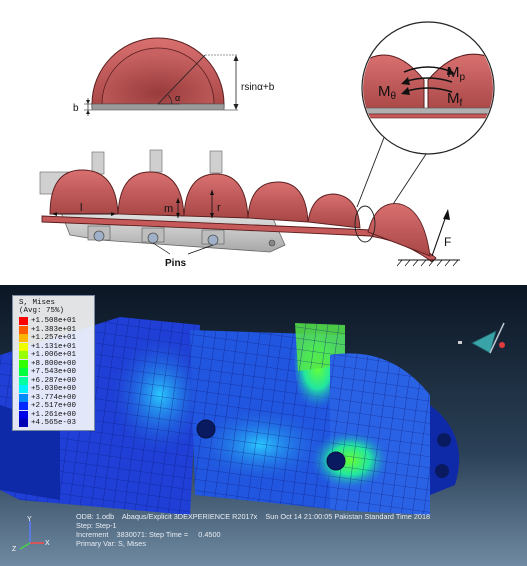 The image size is (527, 566). I want to click on primary-var-line: Primary Var: S, Mises, so click(111, 543).